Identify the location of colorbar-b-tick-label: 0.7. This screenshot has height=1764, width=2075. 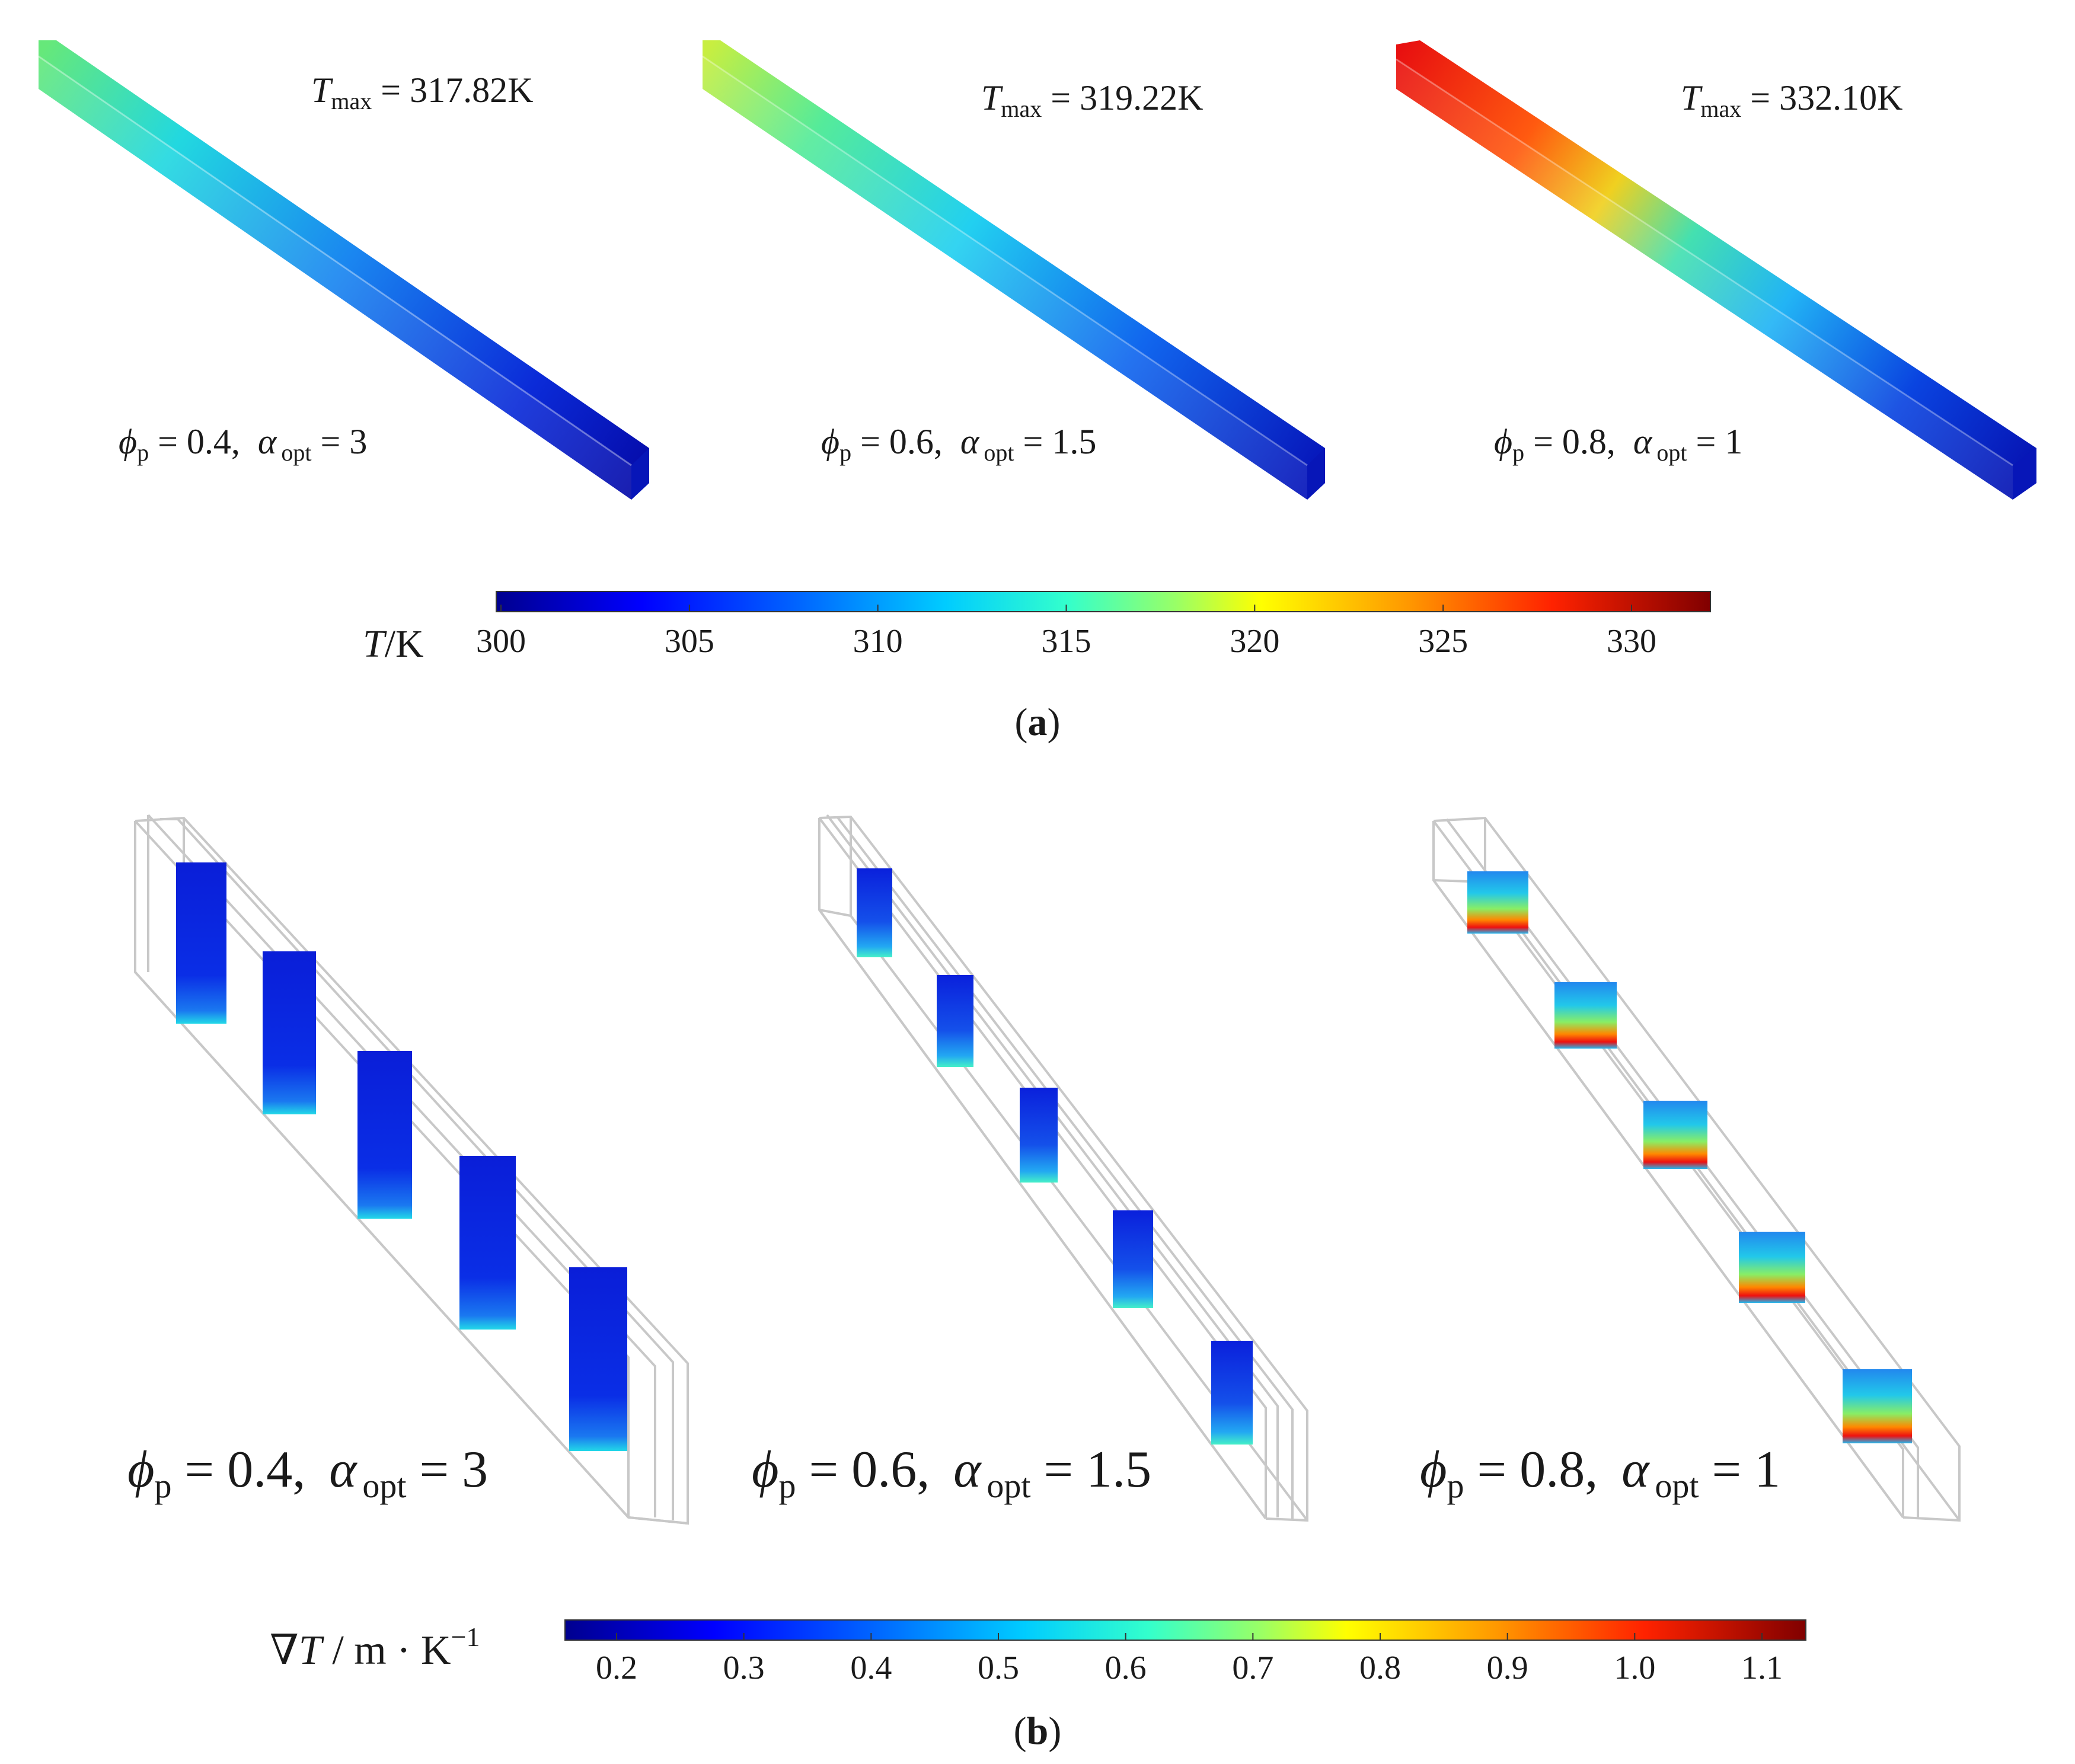
(1253, 1668).